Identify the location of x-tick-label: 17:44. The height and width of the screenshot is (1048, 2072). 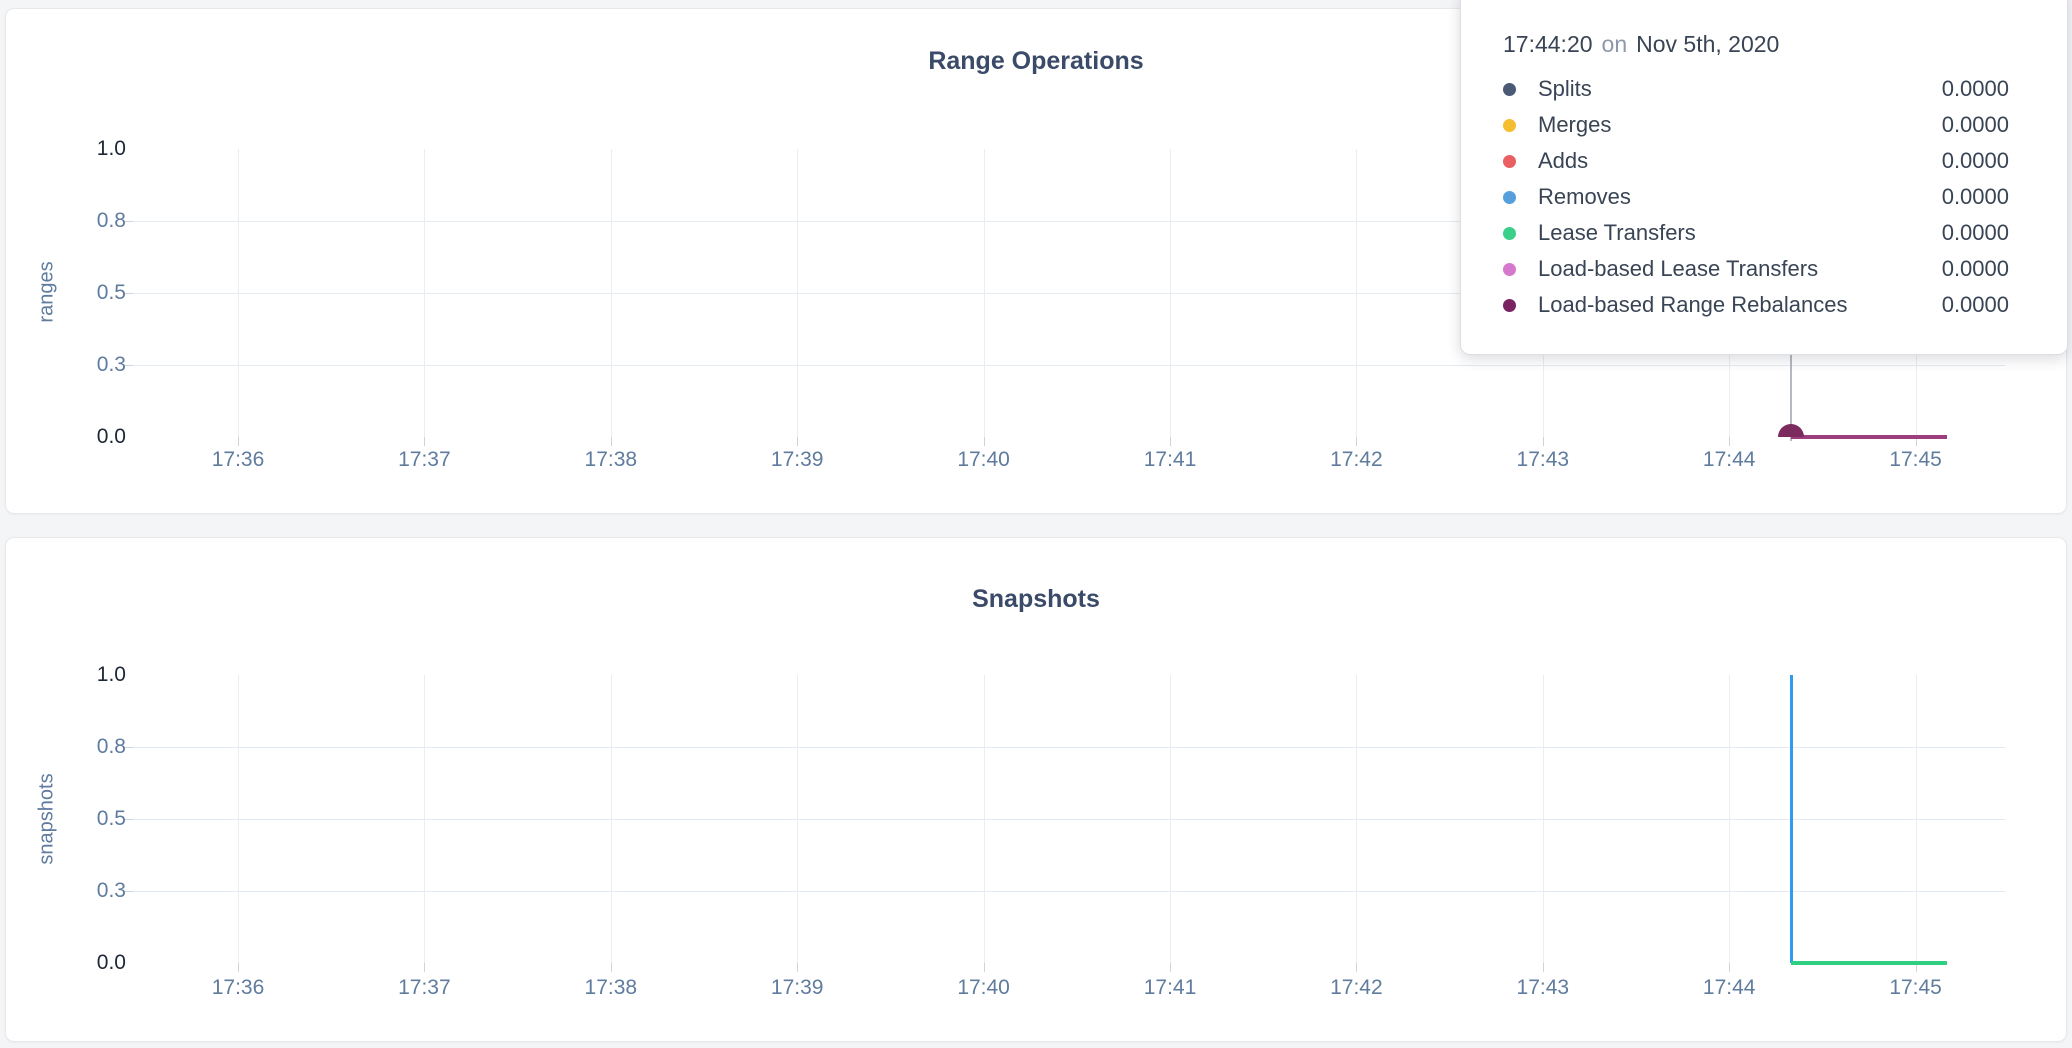
(1729, 459).